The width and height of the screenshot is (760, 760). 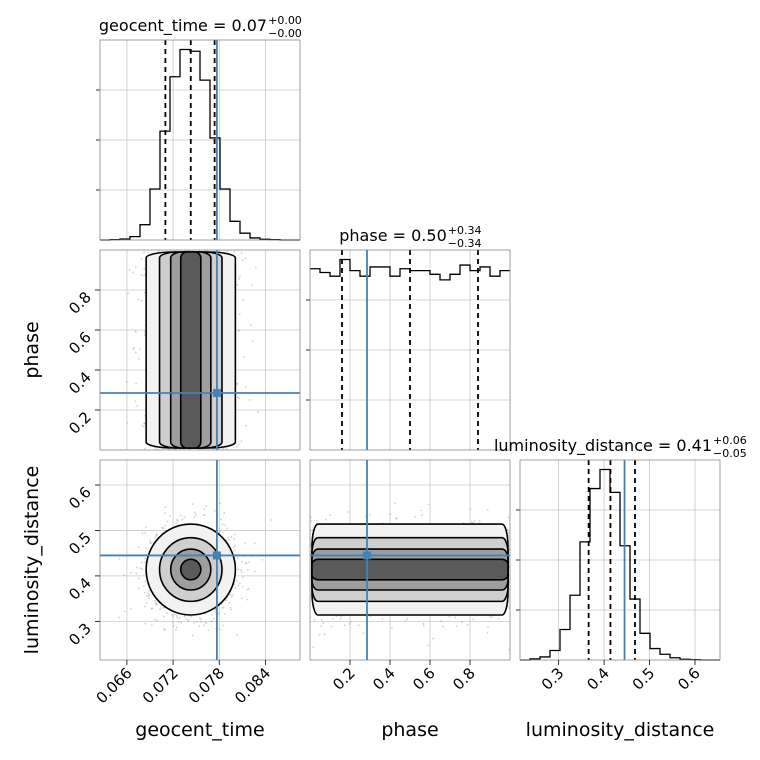 I want to click on histogram-panel-luminosity_distance, so click(x=620, y=560).